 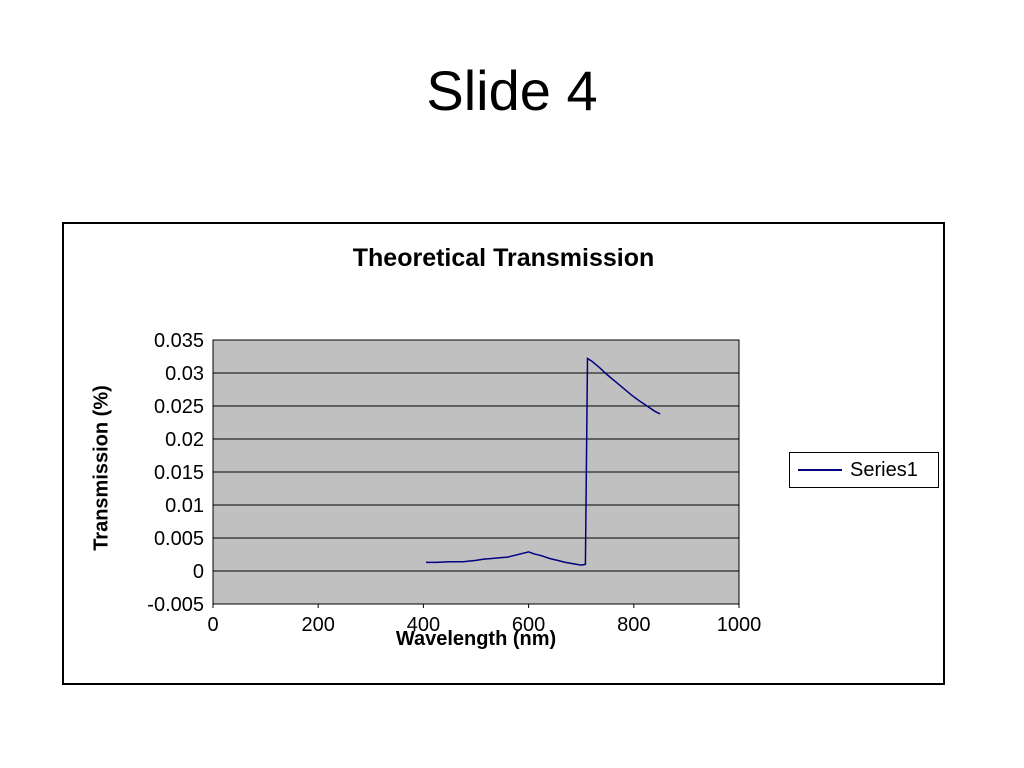 What do you see at coordinates (175, 605) in the screenshot?
I see `y-tick-label: -0.005` at bounding box center [175, 605].